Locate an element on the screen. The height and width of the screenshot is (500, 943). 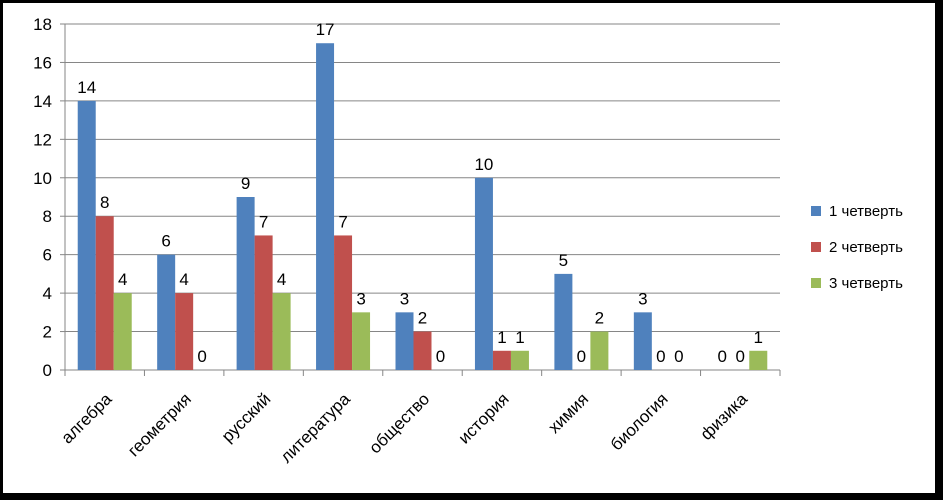
category-label: история is located at coordinates (484, 418).